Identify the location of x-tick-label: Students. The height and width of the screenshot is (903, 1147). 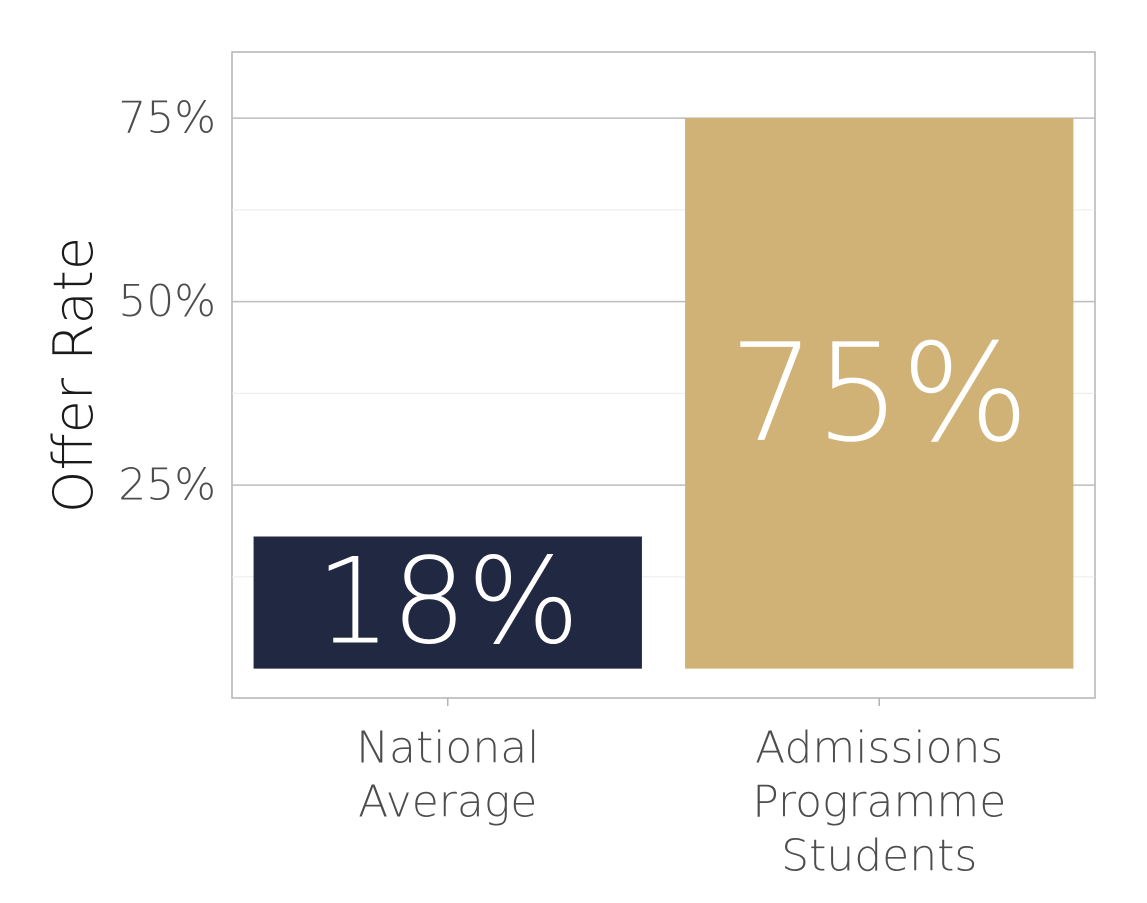
(879, 856).